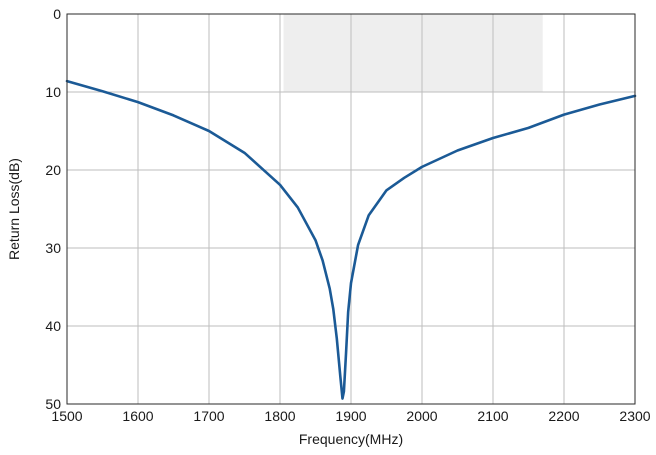  Describe the element at coordinates (421, 416) in the screenshot. I see `x-tick-label: 2000` at that location.